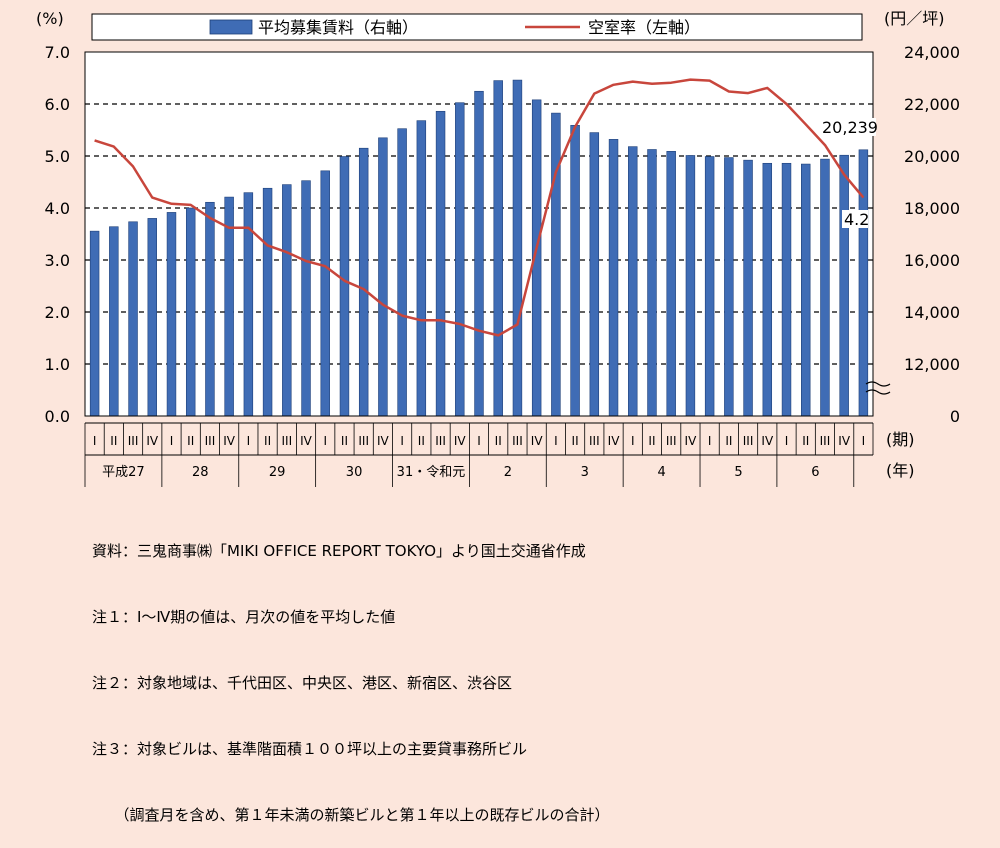 The image size is (1000, 848). I want to click on right-tick-label: 18,000, so click(932, 208).